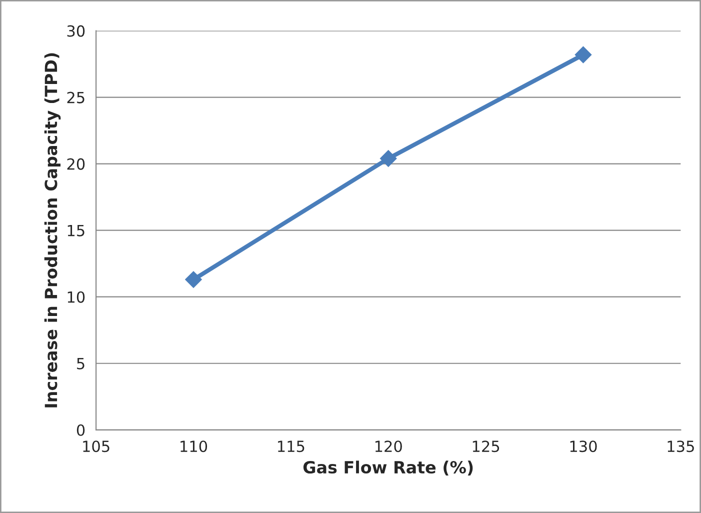  I want to click on x-tick-label: 105, so click(96, 446).